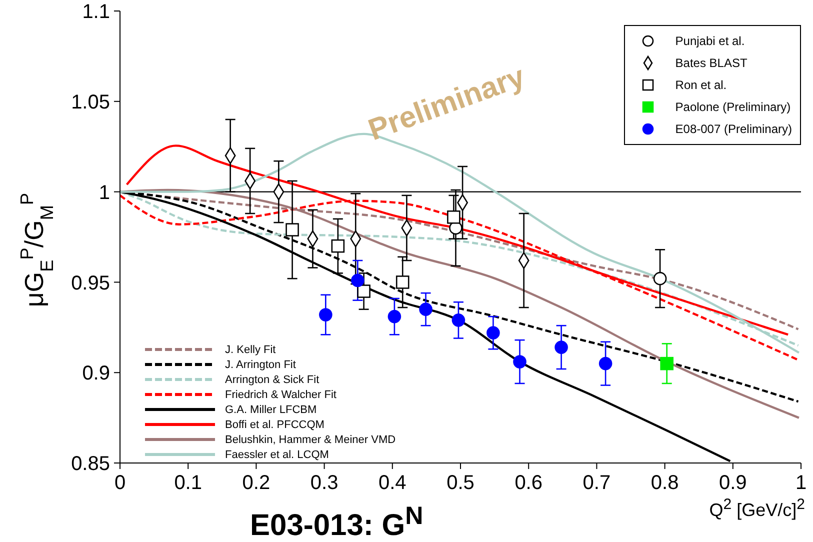  Describe the element at coordinates (310, 440) in the screenshot. I see `legend-label: Belushkin, Hammer & Meiner VMD` at that location.